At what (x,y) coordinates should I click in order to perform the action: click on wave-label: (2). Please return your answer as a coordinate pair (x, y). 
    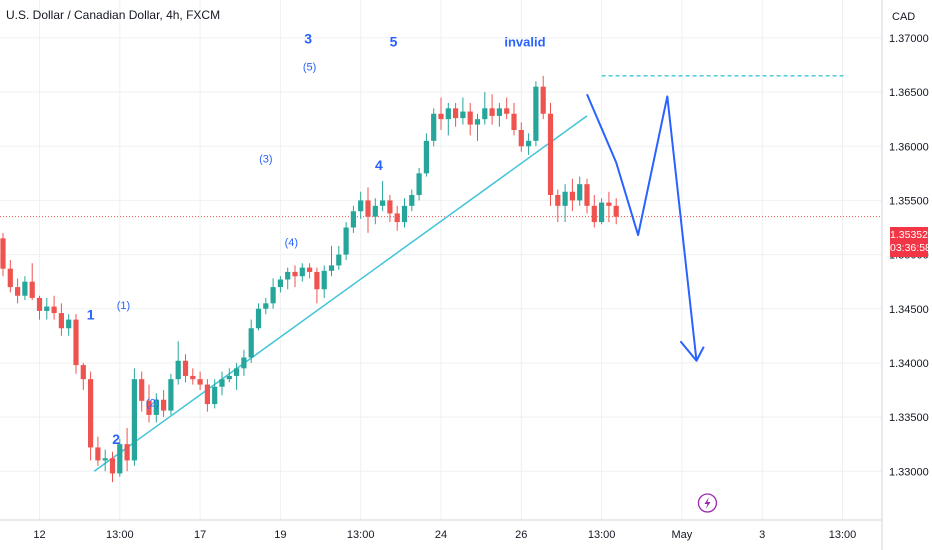
    Looking at the image, I should click on (152, 403).